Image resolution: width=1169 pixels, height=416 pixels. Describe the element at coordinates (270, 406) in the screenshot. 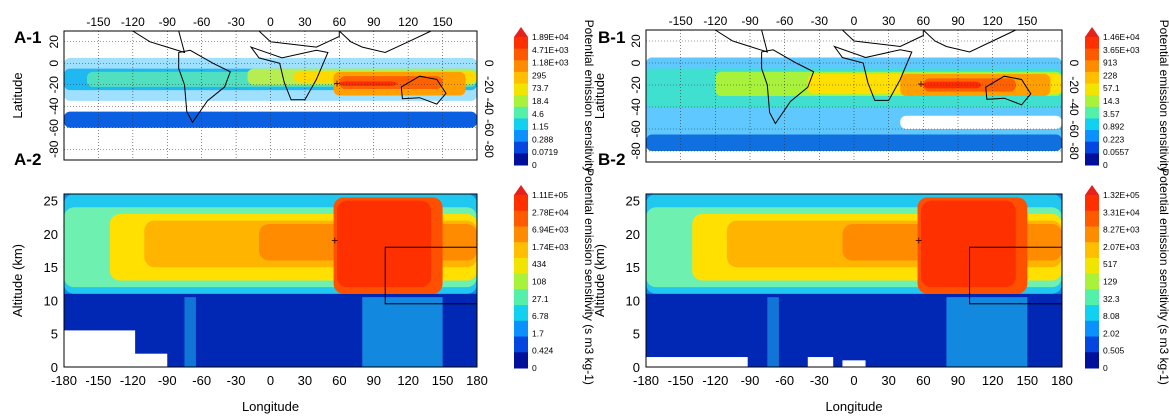

I see `x-axis-label: Longitude` at that location.